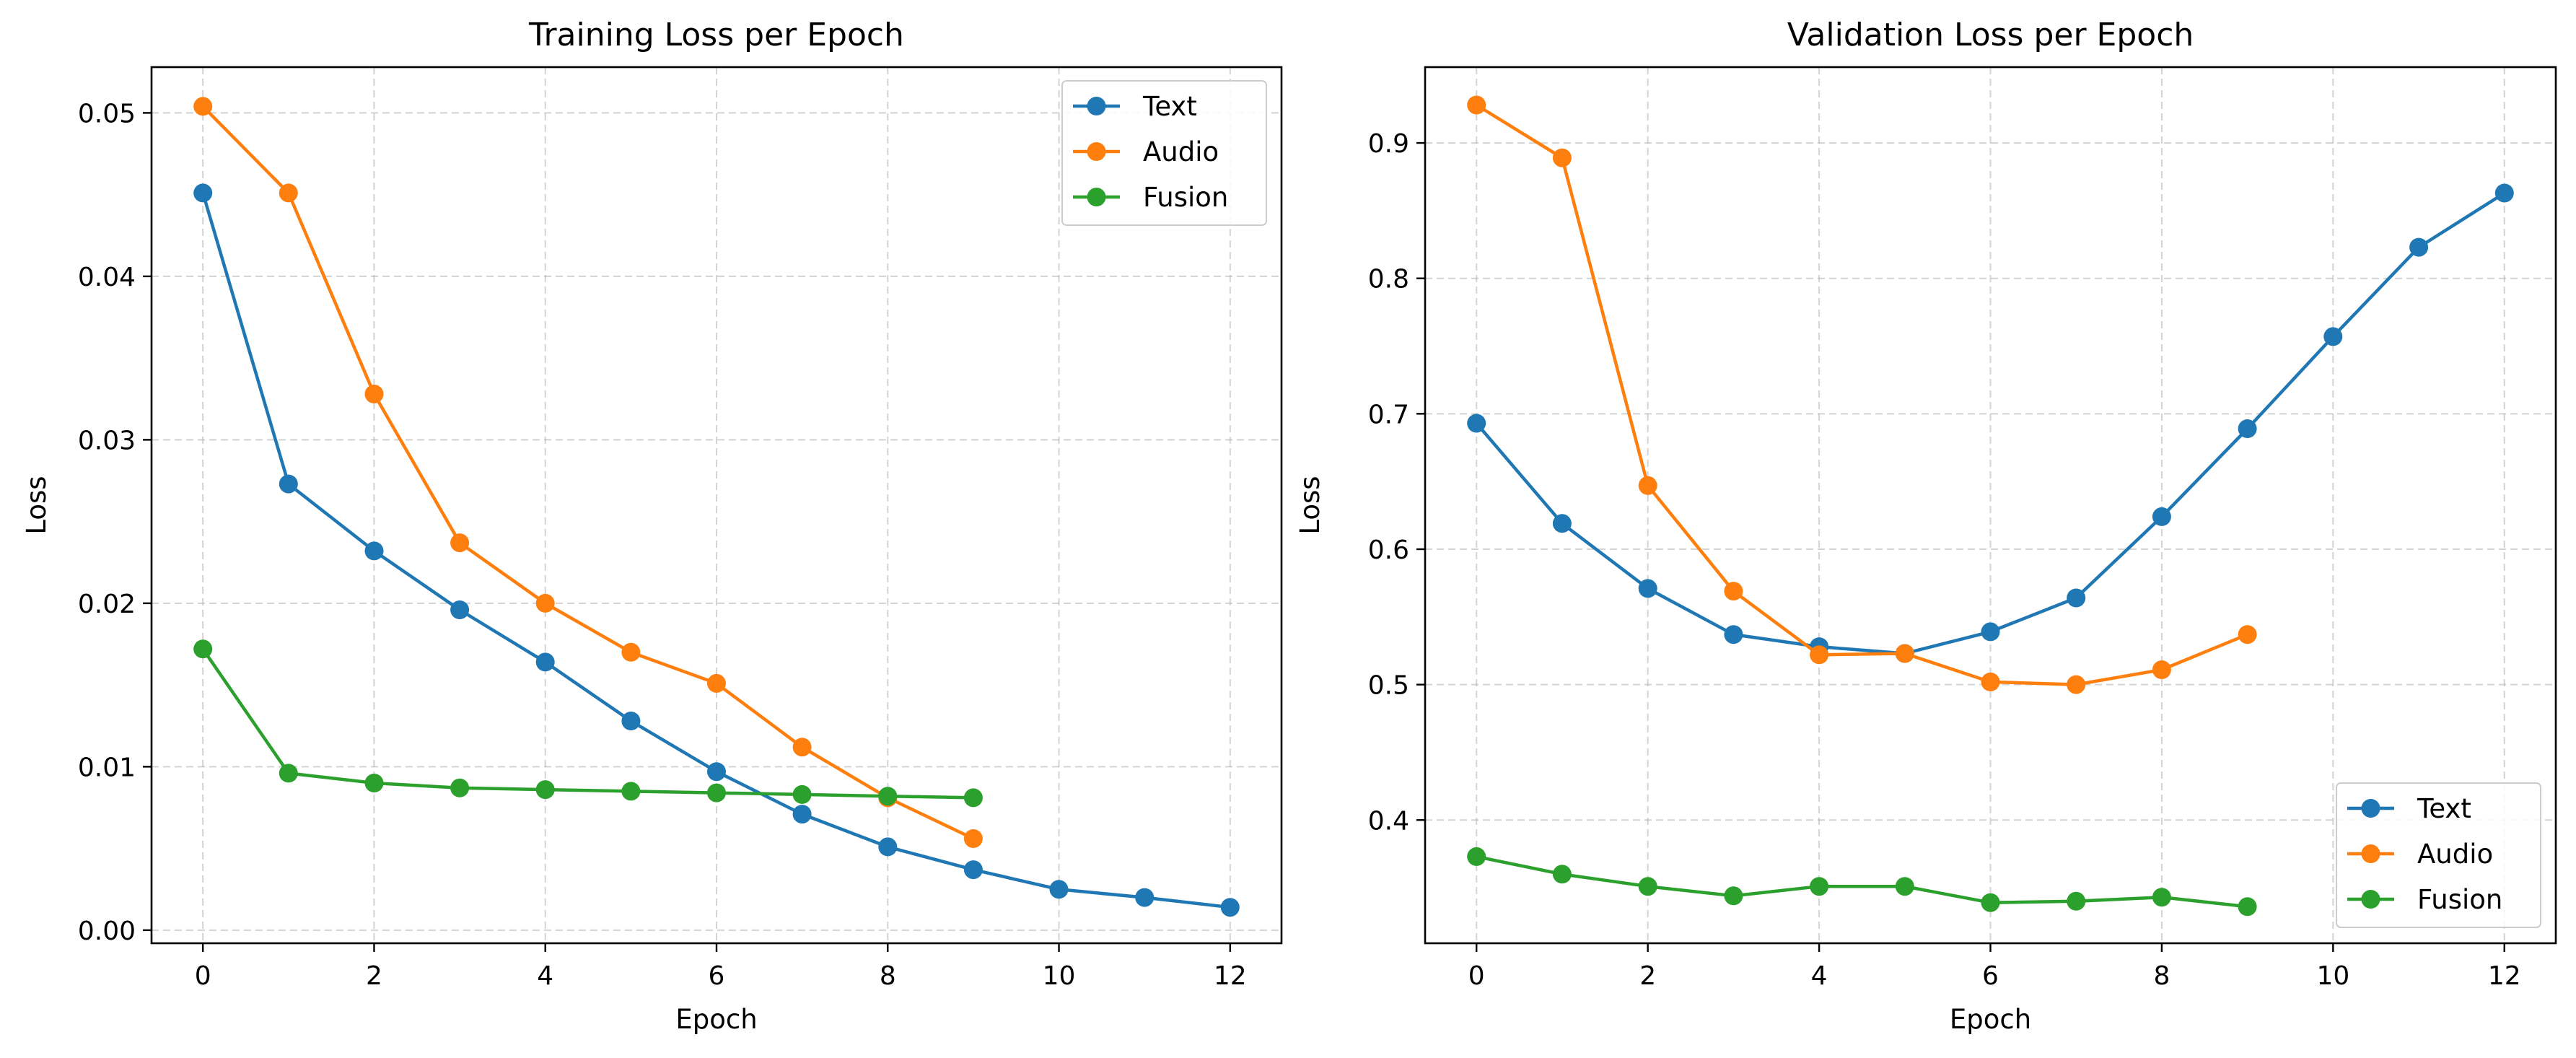 The image size is (2576, 1058). What do you see at coordinates (2370, 853) in the screenshot?
I see `legend-marker-audio` at bounding box center [2370, 853].